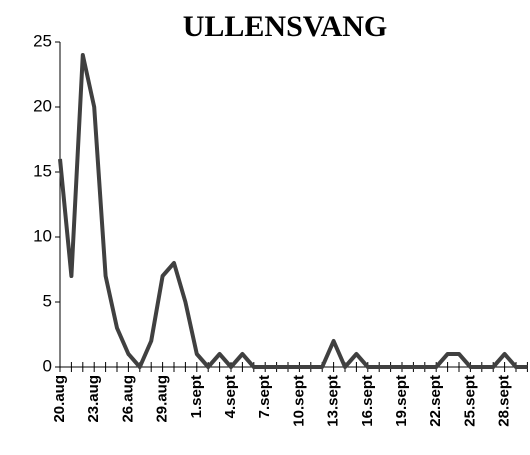  Describe the element at coordinates (196, 396) in the screenshot. I see `x-tick-label: 1.sept` at that location.